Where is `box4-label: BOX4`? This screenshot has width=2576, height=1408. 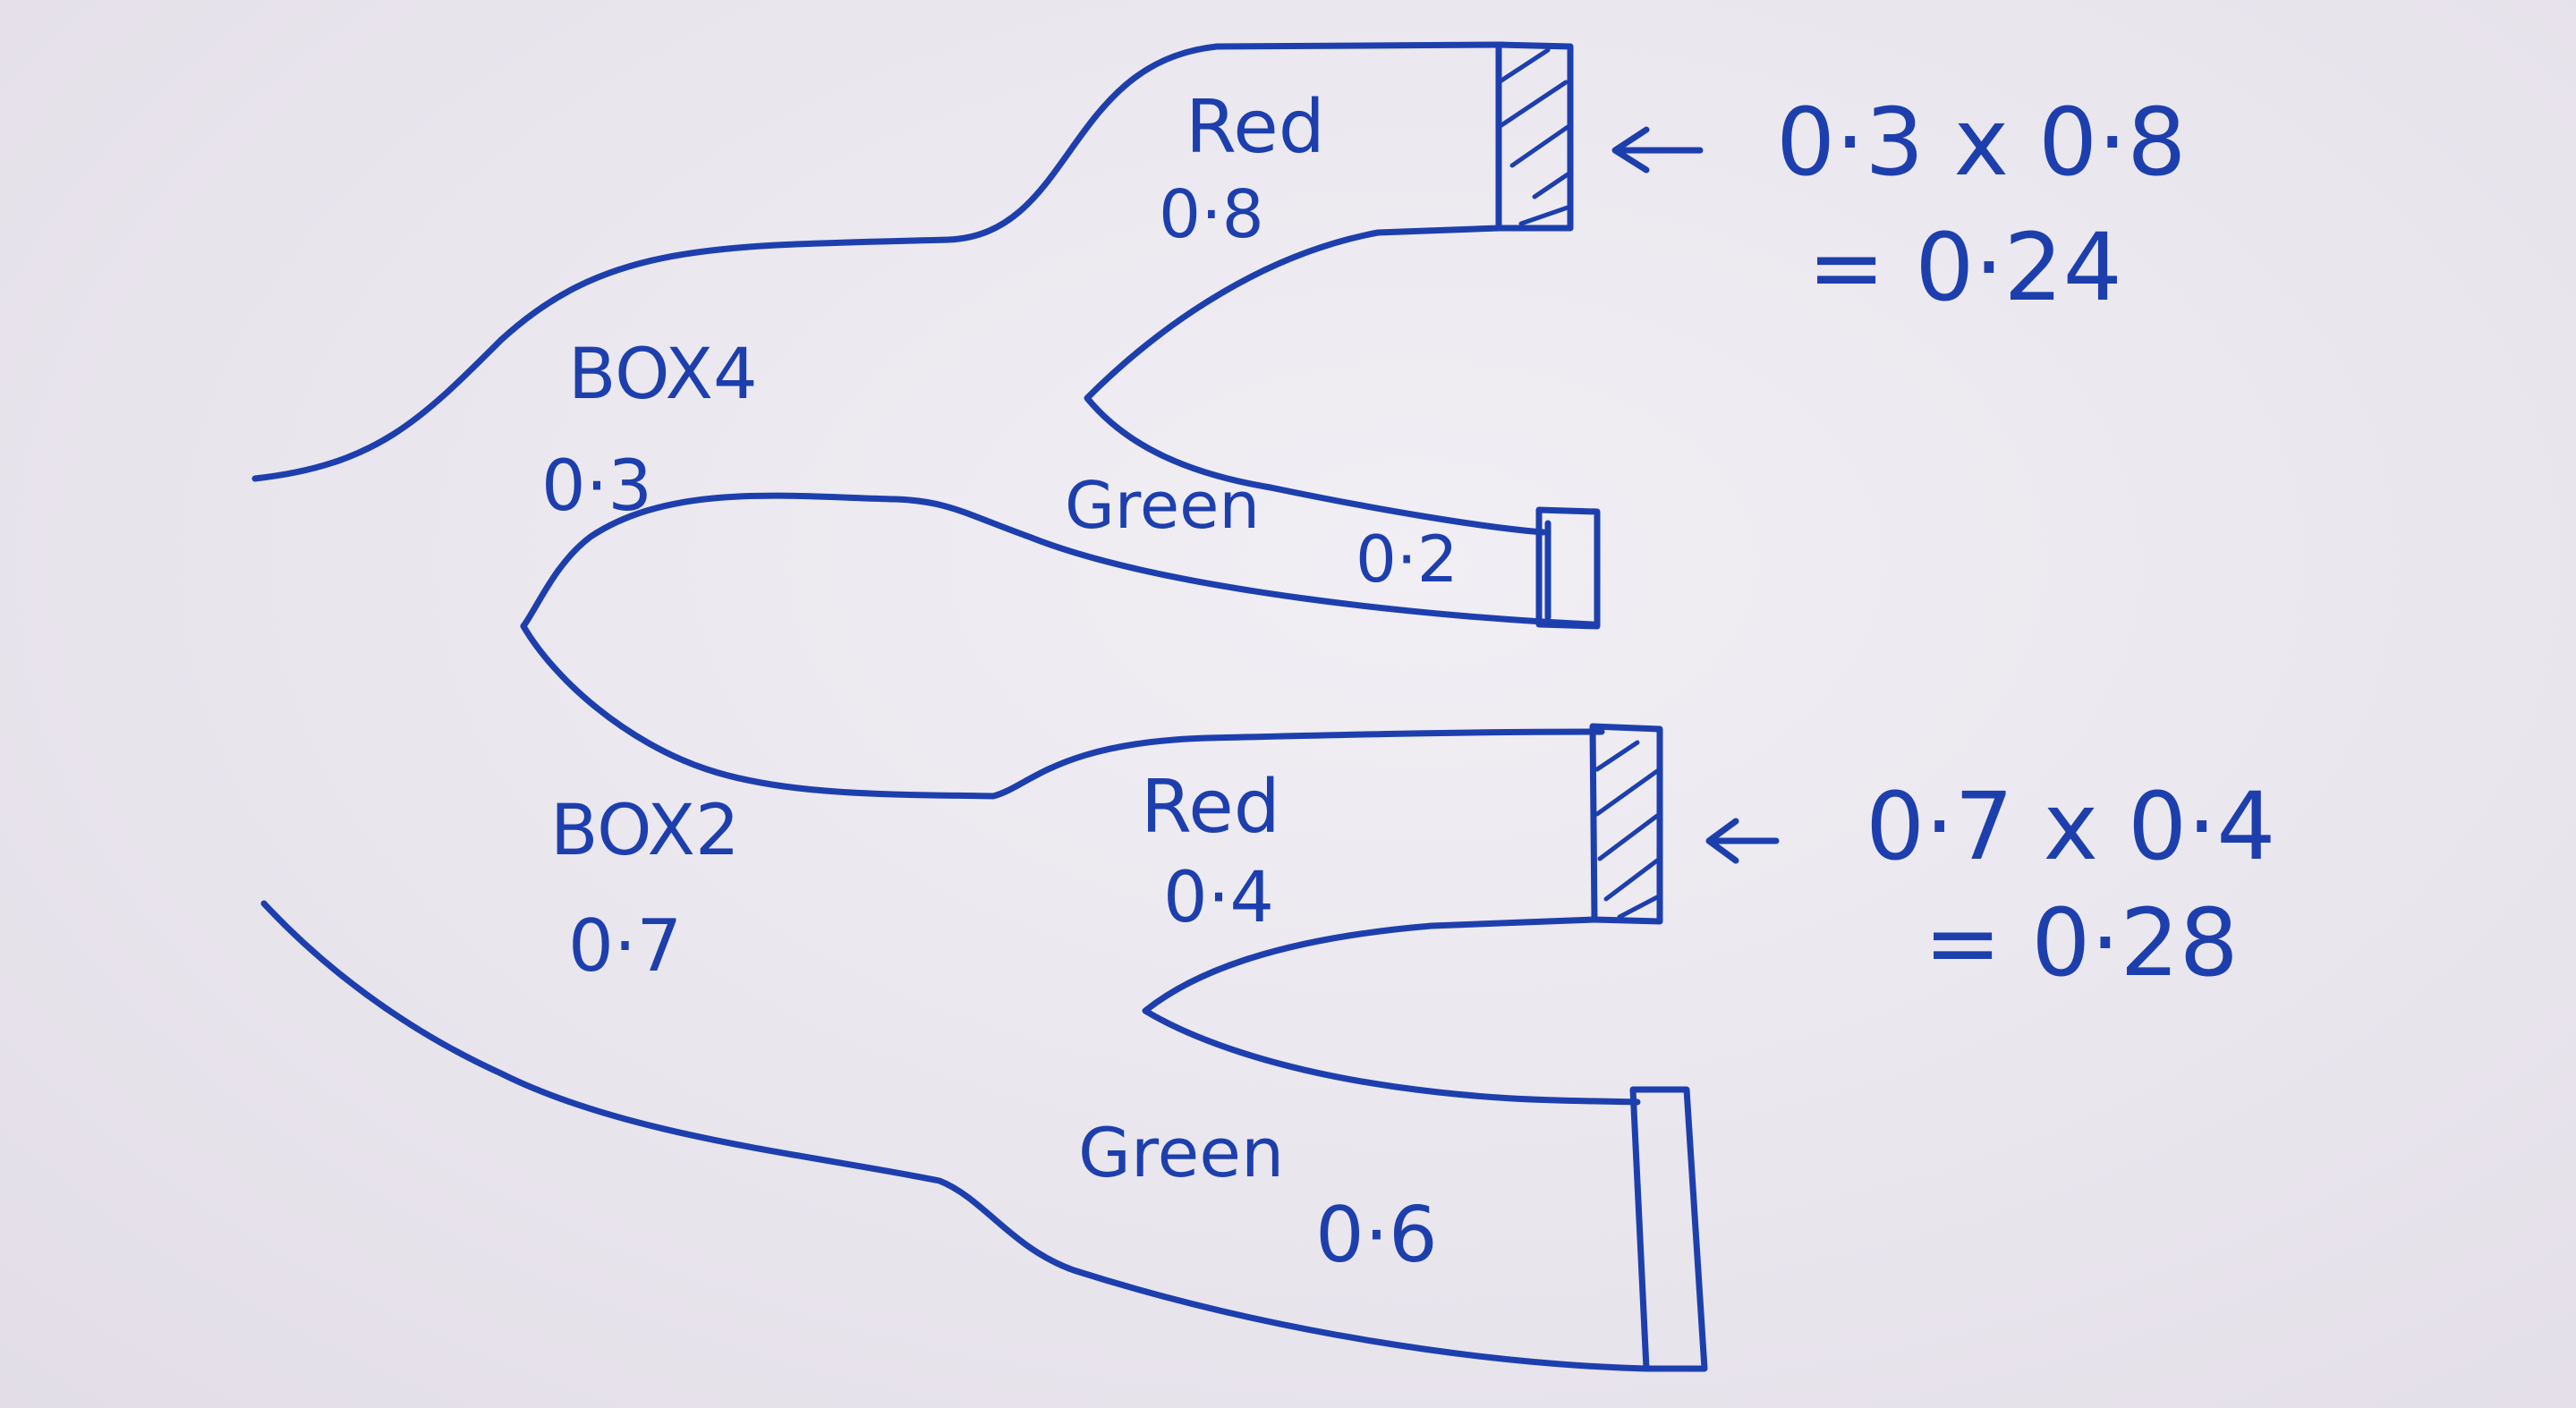
box4-label: BOX4 is located at coordinates (663, 375).